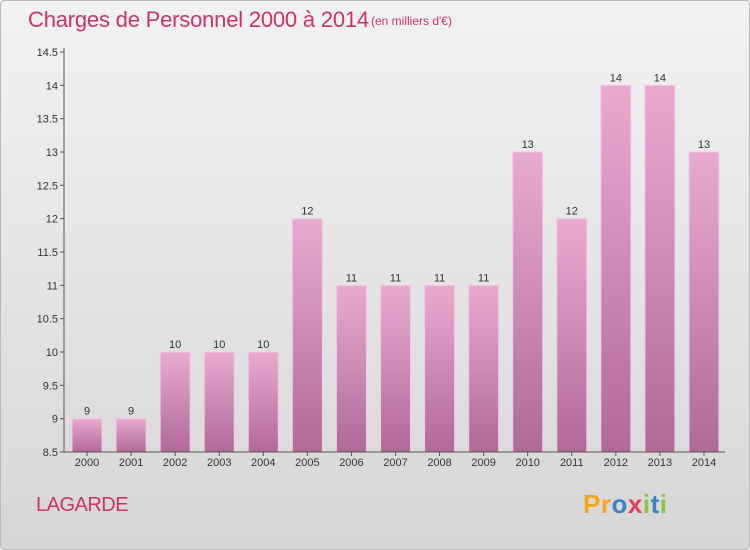  What do you see at coordinates (528, 302) in the screenshot?
I see `bar-2010` at bounding box center [528, 302].